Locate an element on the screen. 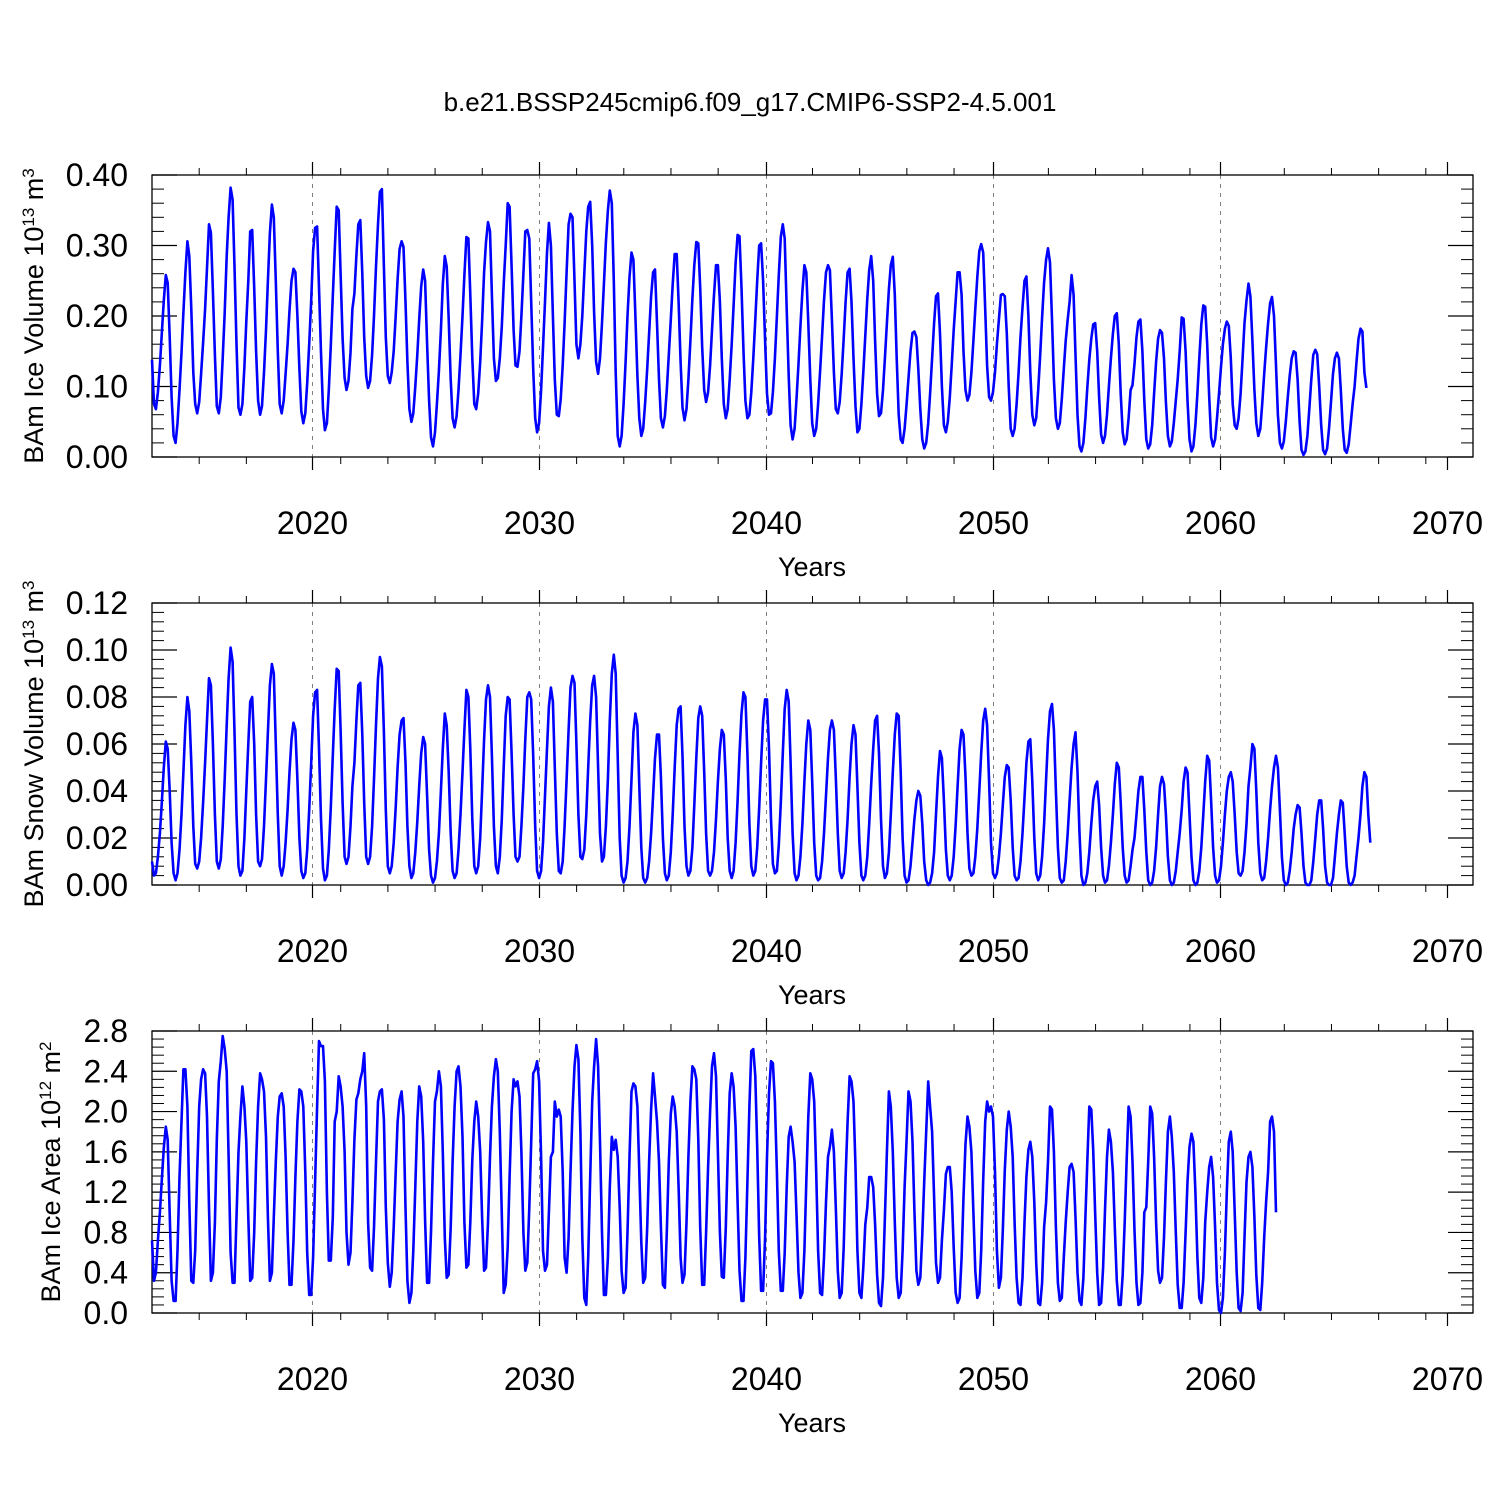  y-tick-label: 1.2 is located at coordinates (106, 1192).